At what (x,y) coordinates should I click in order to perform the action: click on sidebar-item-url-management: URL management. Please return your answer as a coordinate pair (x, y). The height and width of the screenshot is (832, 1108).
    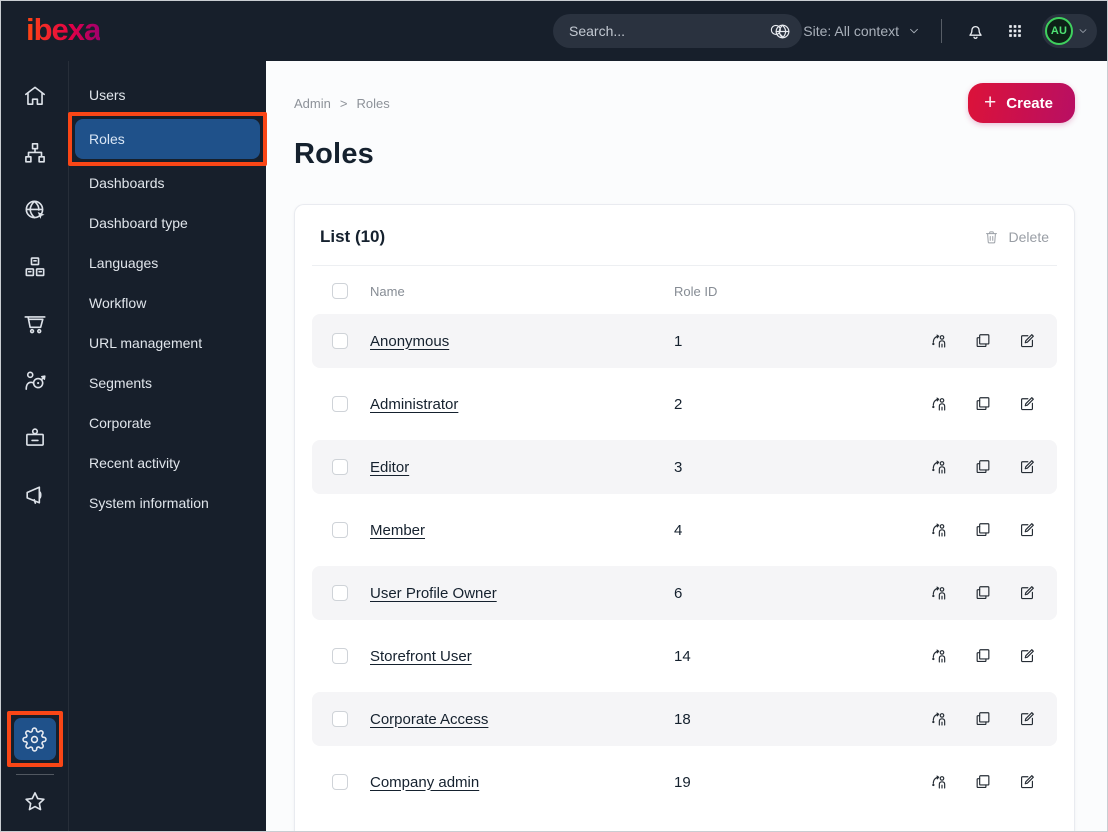
    Looking at the image, I should click on (167, 343).